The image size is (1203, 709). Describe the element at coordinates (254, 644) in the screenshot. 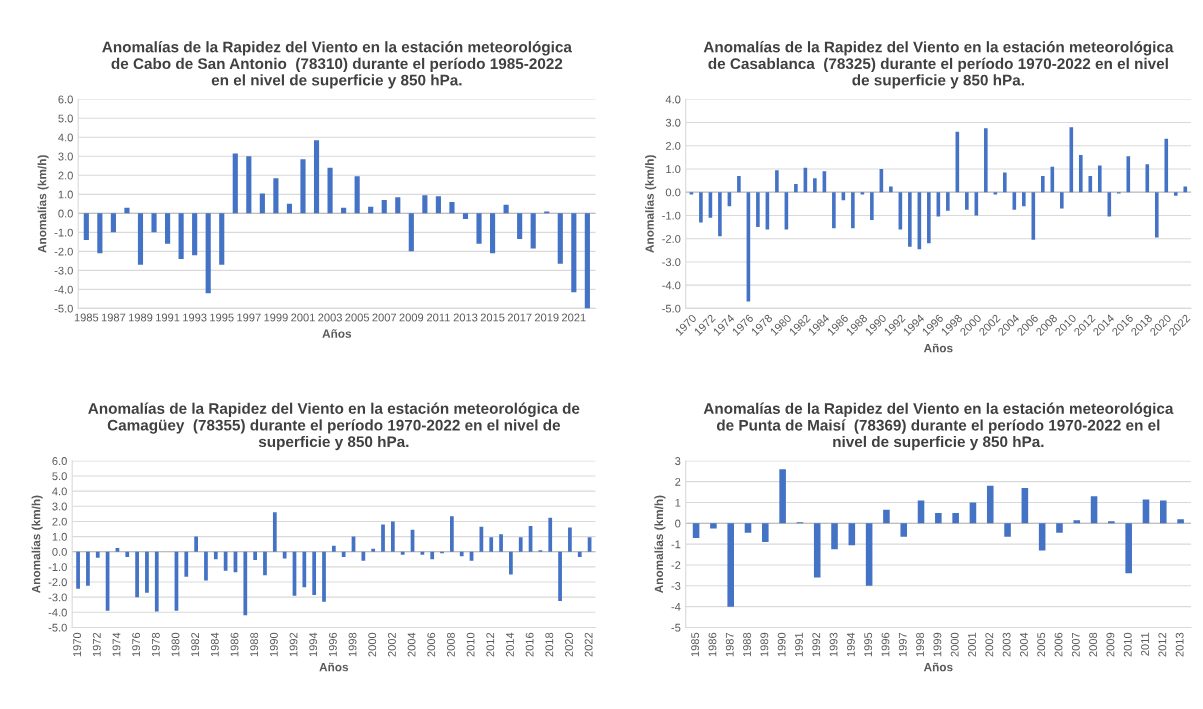

I see `x-tick-label: 1988` at that location.